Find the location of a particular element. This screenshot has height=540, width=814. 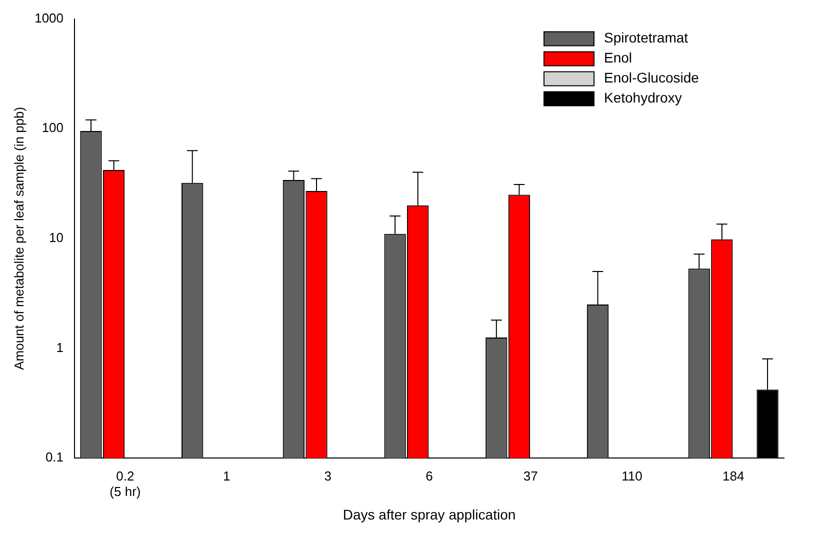

legend-label: Ketohydroxy is located at coordinates (643, 98).